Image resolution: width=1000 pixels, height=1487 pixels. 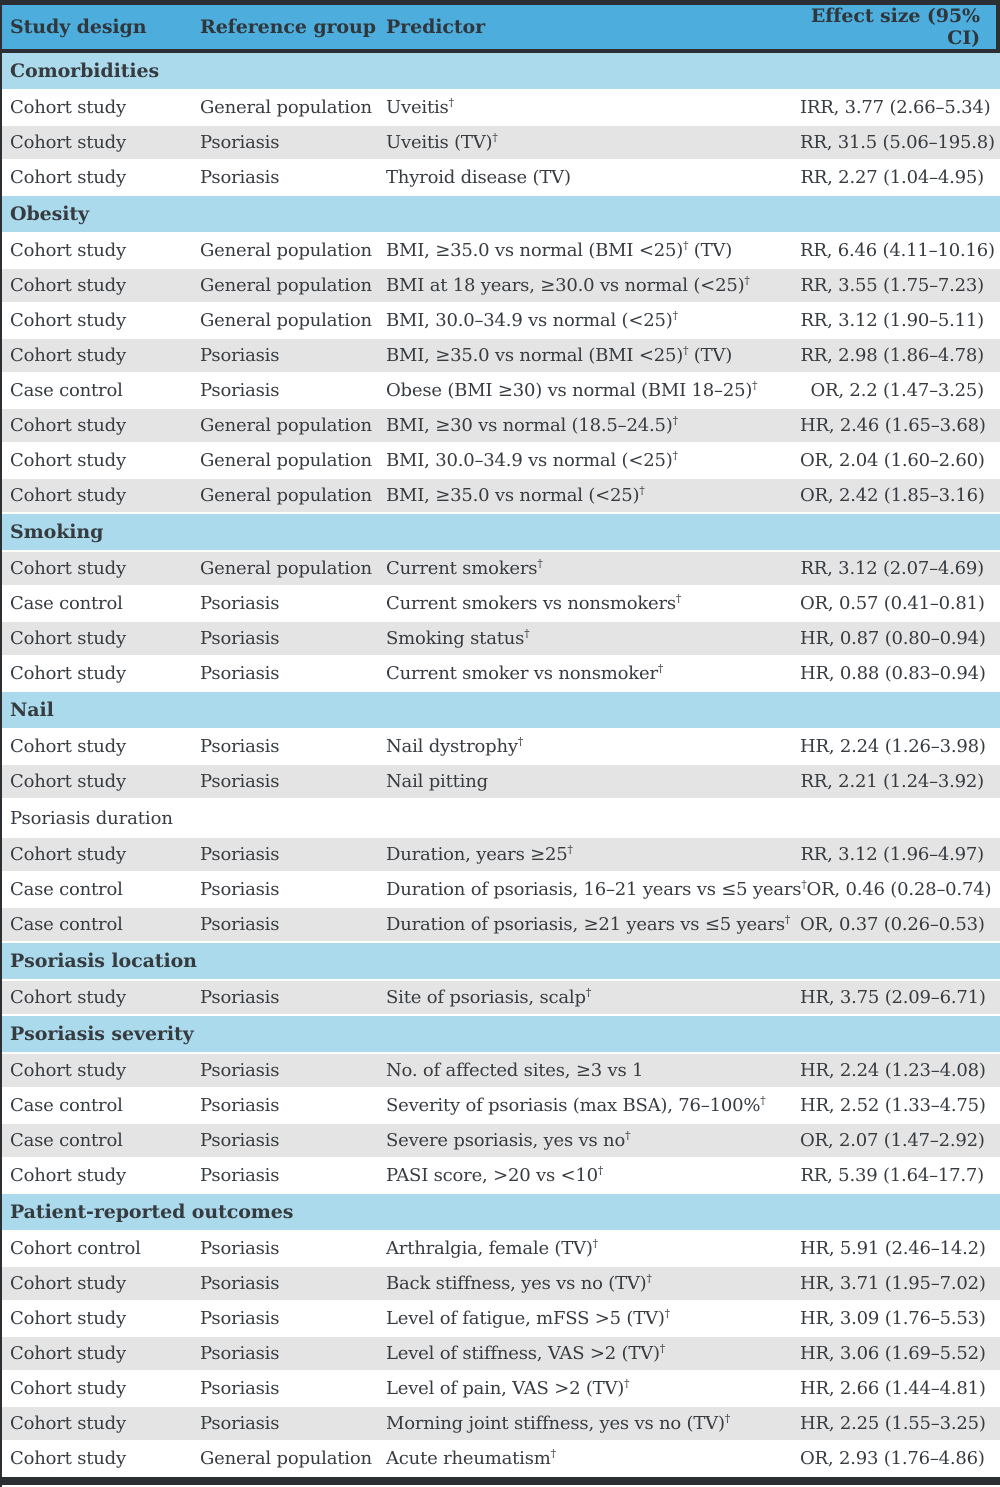 I want to click on cell-predictor: Uveitis†, so click(x=420, y=107).